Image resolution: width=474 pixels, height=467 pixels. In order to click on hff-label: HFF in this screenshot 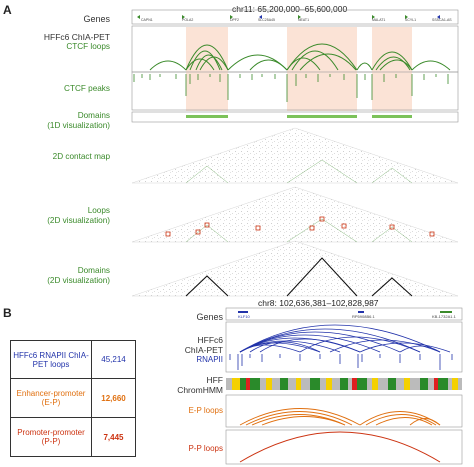, I will do `click(214, 380)`.